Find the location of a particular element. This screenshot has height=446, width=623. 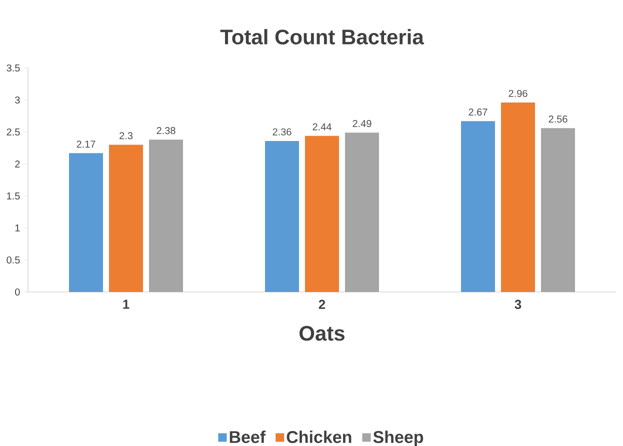

y-tick-label: 0.5 is located at coordinates (13, 260).